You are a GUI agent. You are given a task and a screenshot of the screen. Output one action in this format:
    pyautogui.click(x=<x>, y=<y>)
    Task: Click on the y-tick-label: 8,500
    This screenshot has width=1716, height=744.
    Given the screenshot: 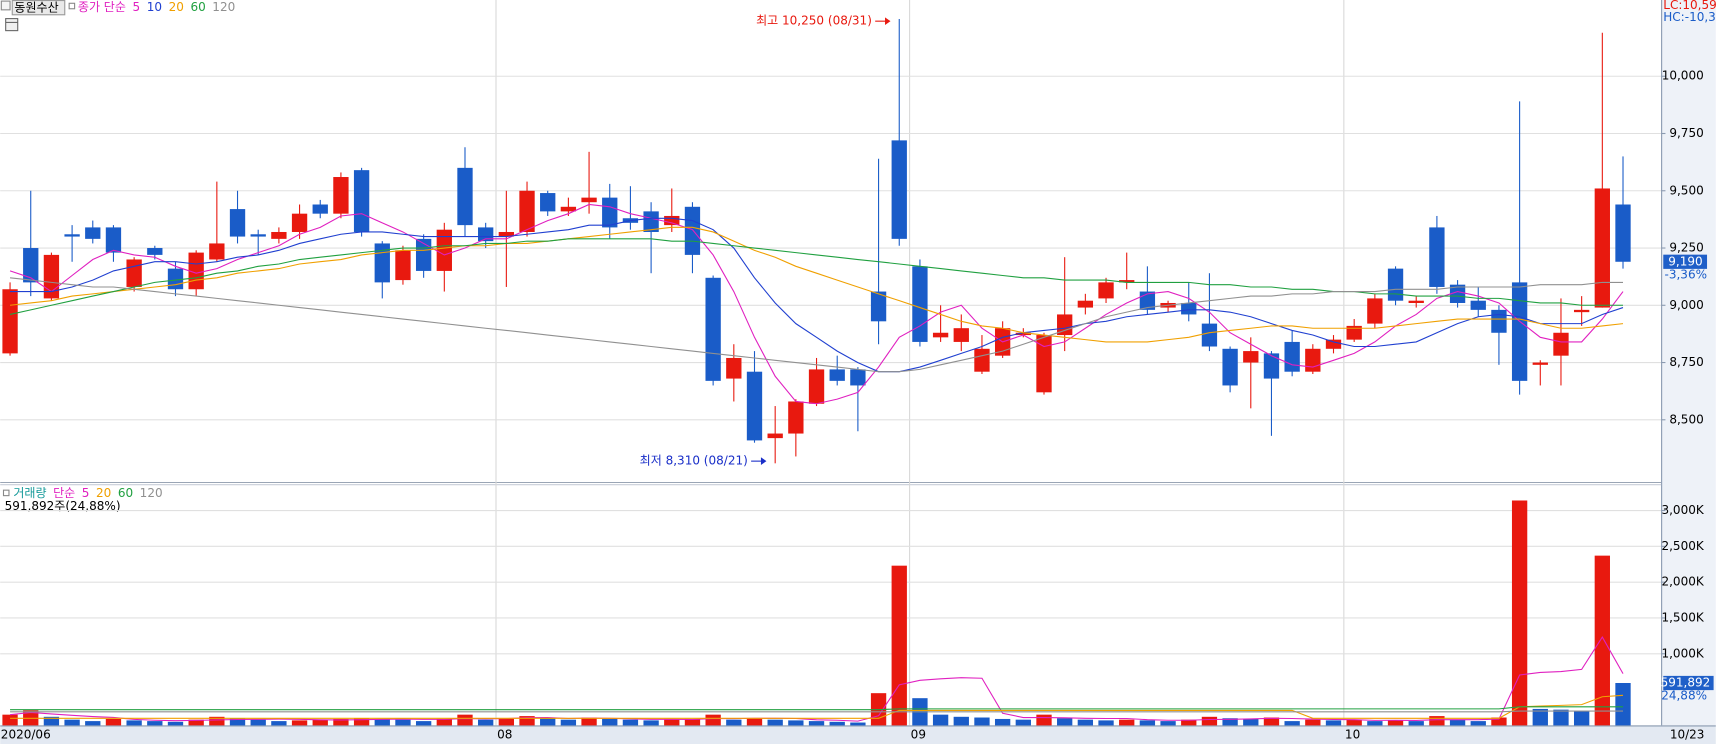 What is the action you would take?
    pyautogui.click(x=1686, y=419)
    